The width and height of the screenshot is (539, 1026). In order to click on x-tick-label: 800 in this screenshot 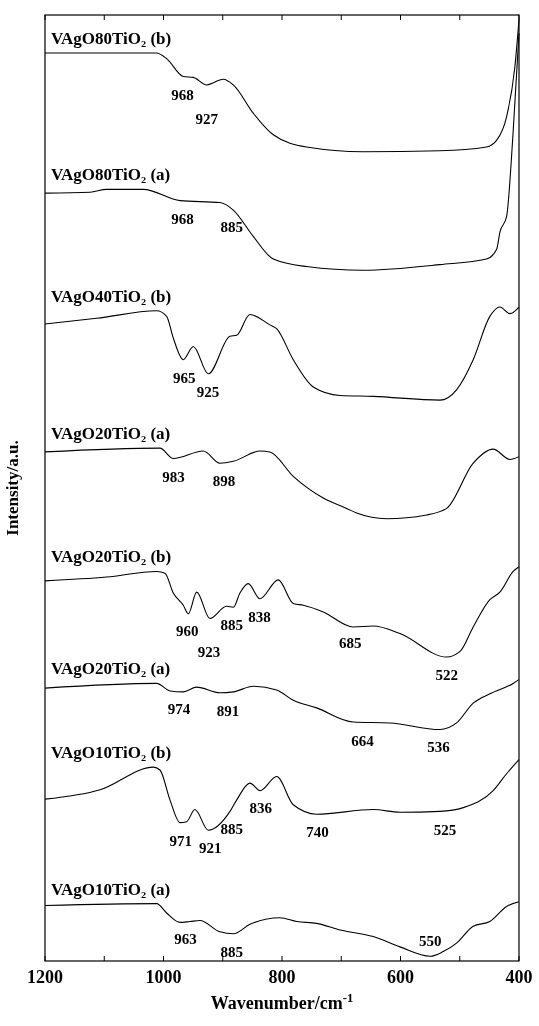, I will do `click(282, 977)`.